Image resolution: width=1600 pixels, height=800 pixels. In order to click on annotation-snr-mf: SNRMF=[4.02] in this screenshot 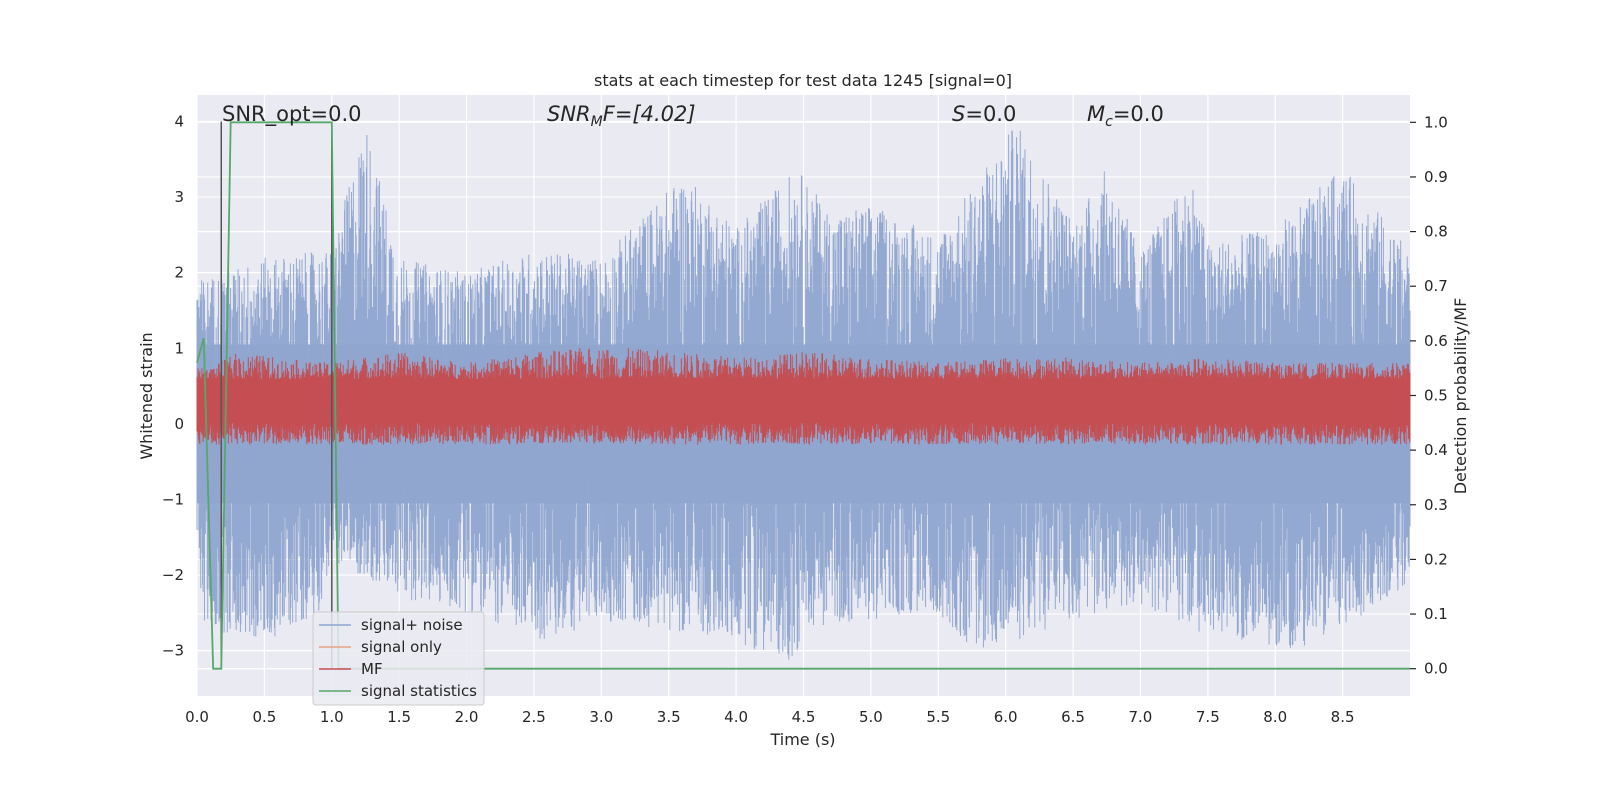, I will do `click(621, 116)`.